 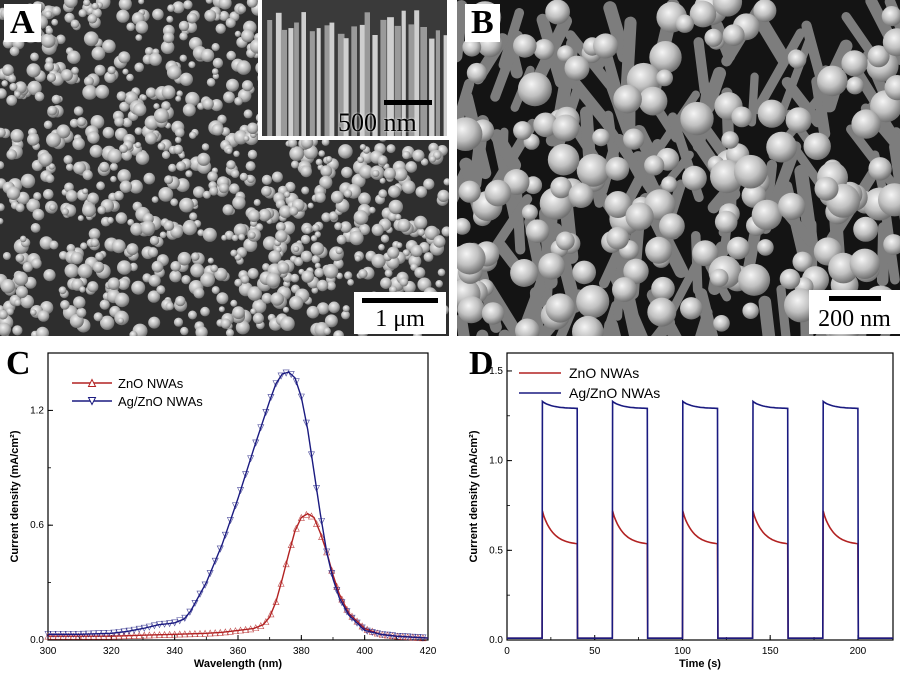 I want to click on scale-box-a: 1 μm, so click(x=400, y=313).